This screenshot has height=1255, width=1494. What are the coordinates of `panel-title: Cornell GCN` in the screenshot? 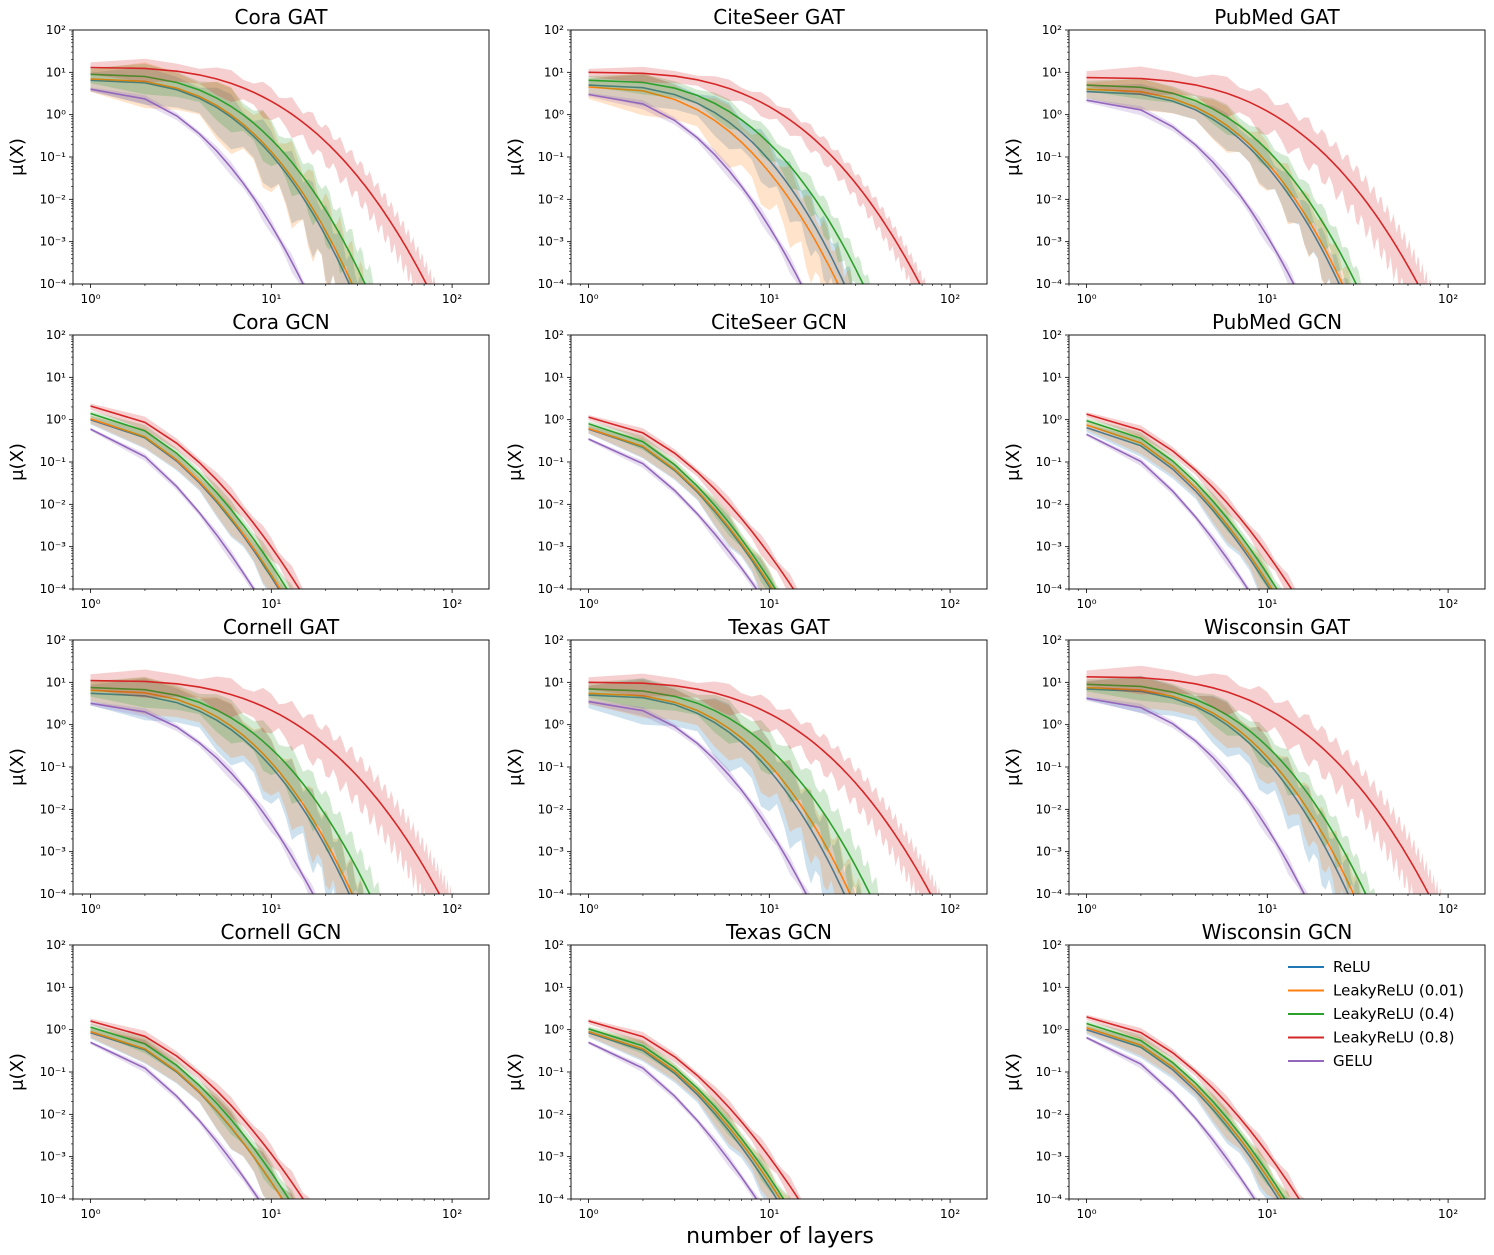 It's located at (281, 932).